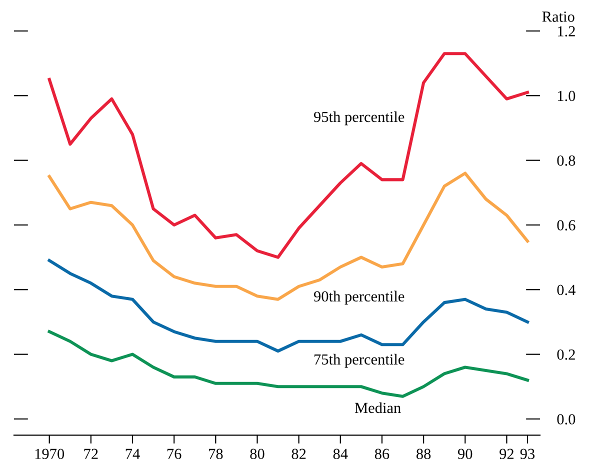 The image size is (596, 459). What do you see at coordinates (340, 453) in the screenshot?
I see `x-tick-label: 84` at bounding box center [340, 453].